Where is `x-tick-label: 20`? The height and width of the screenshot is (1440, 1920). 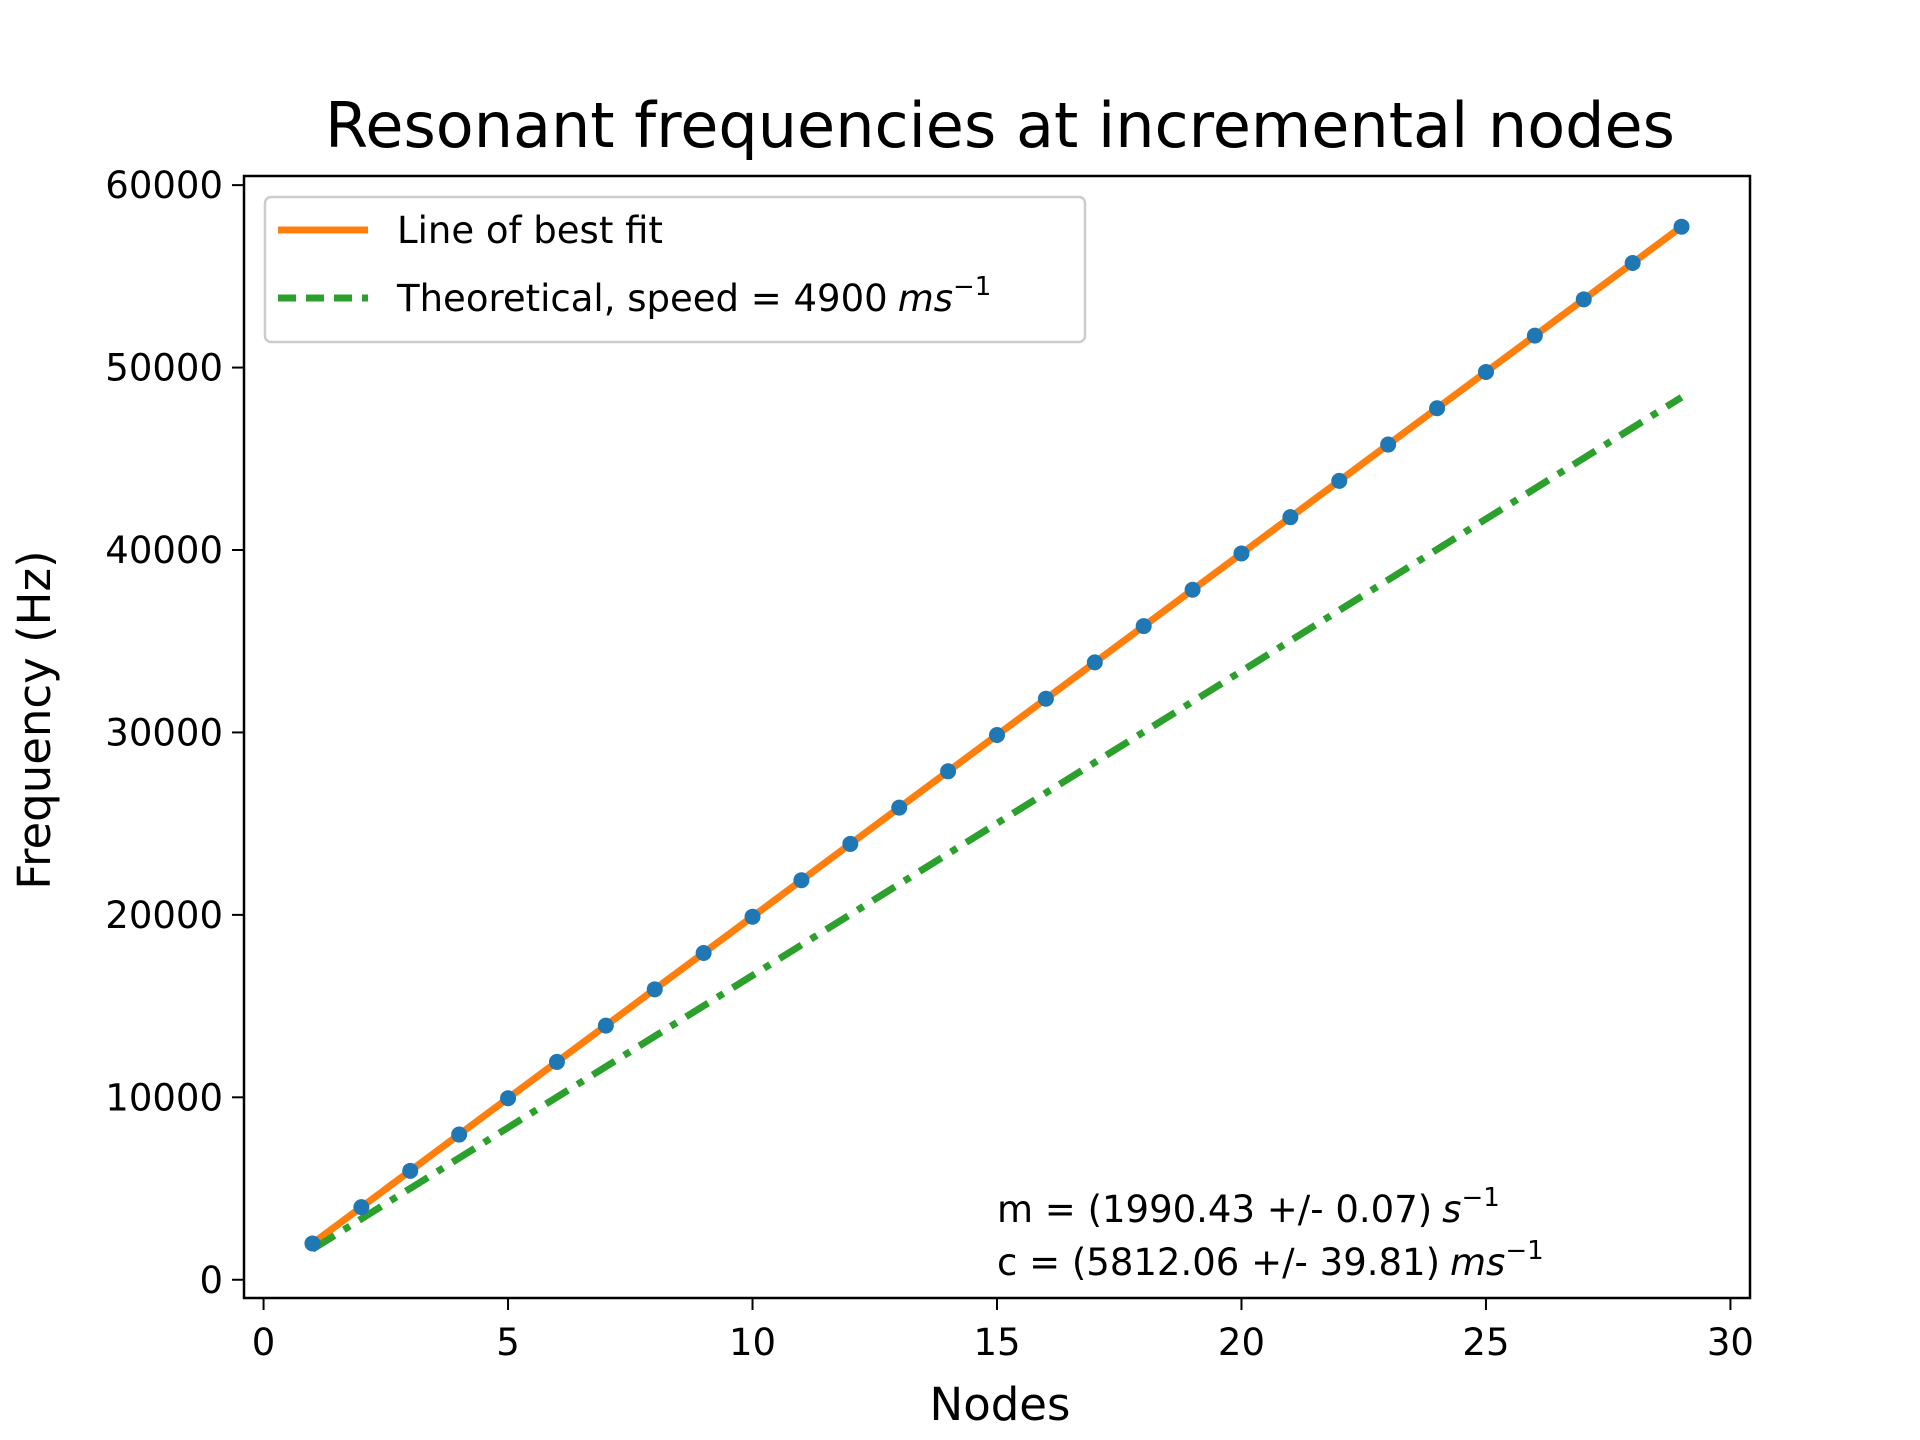 x-tick-label: 20 is located at coordinates (1241, 1342).